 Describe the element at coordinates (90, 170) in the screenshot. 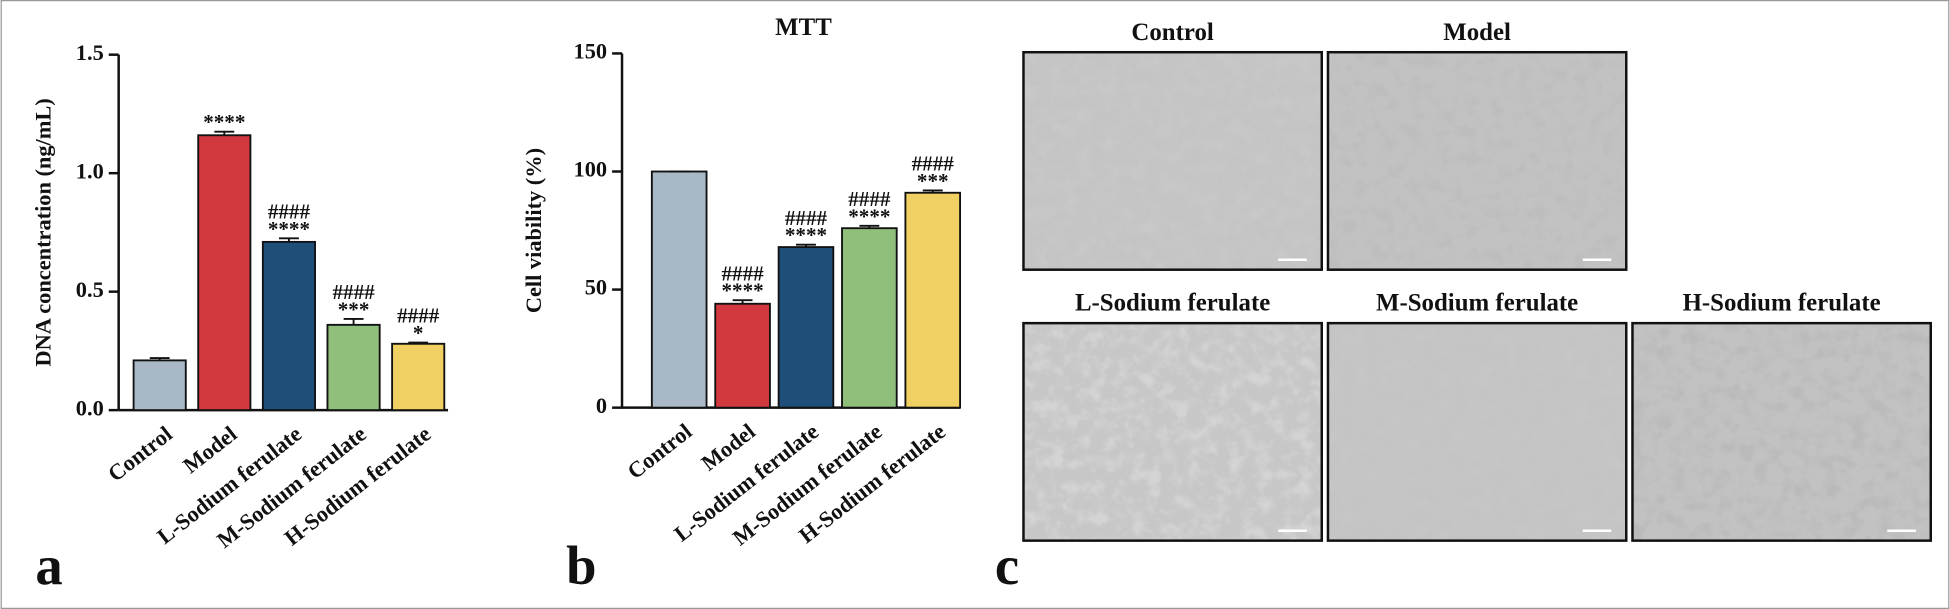

I see `y-tick-label: 1.0` at that location.